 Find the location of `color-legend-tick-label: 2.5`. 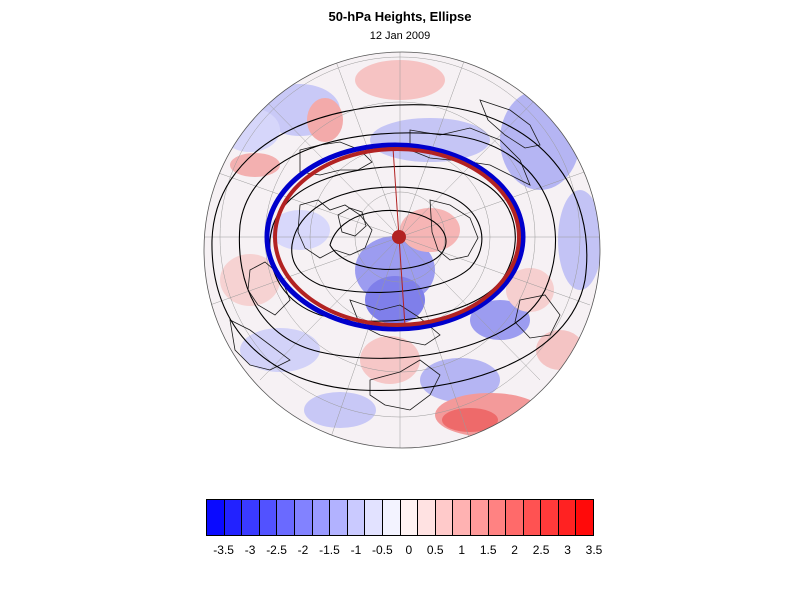

color-legend-tick-label: 2.5 is located at coordinates (541, 550).